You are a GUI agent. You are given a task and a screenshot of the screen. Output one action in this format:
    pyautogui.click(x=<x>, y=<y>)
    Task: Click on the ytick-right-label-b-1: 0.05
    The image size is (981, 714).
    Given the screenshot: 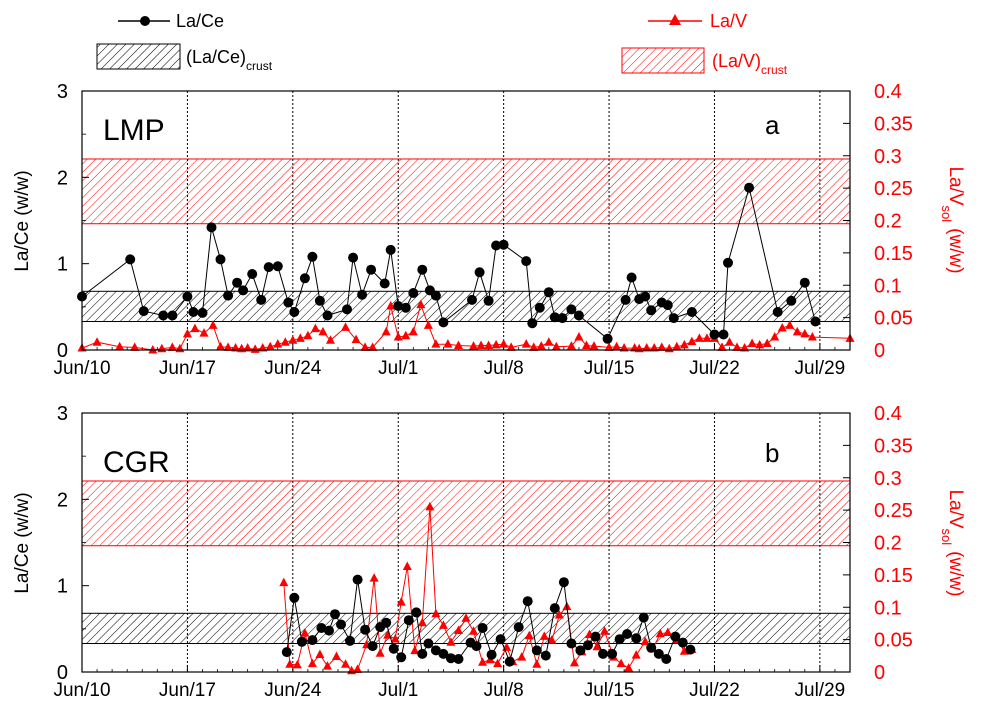 What is the action you would take?
    pyautogui.click(x=893, y=641)
    